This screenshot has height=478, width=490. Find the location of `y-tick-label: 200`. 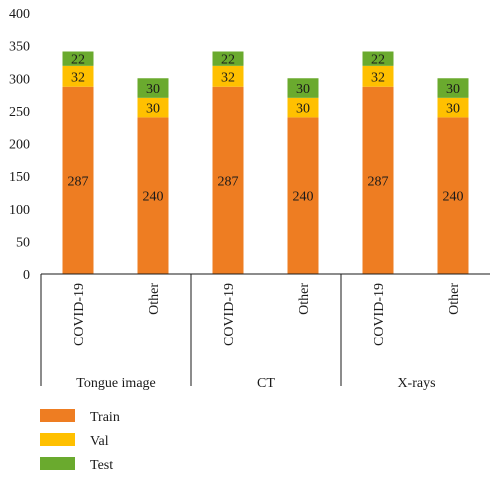

y-tick-label: 200 is located at coordinates (19, 145).